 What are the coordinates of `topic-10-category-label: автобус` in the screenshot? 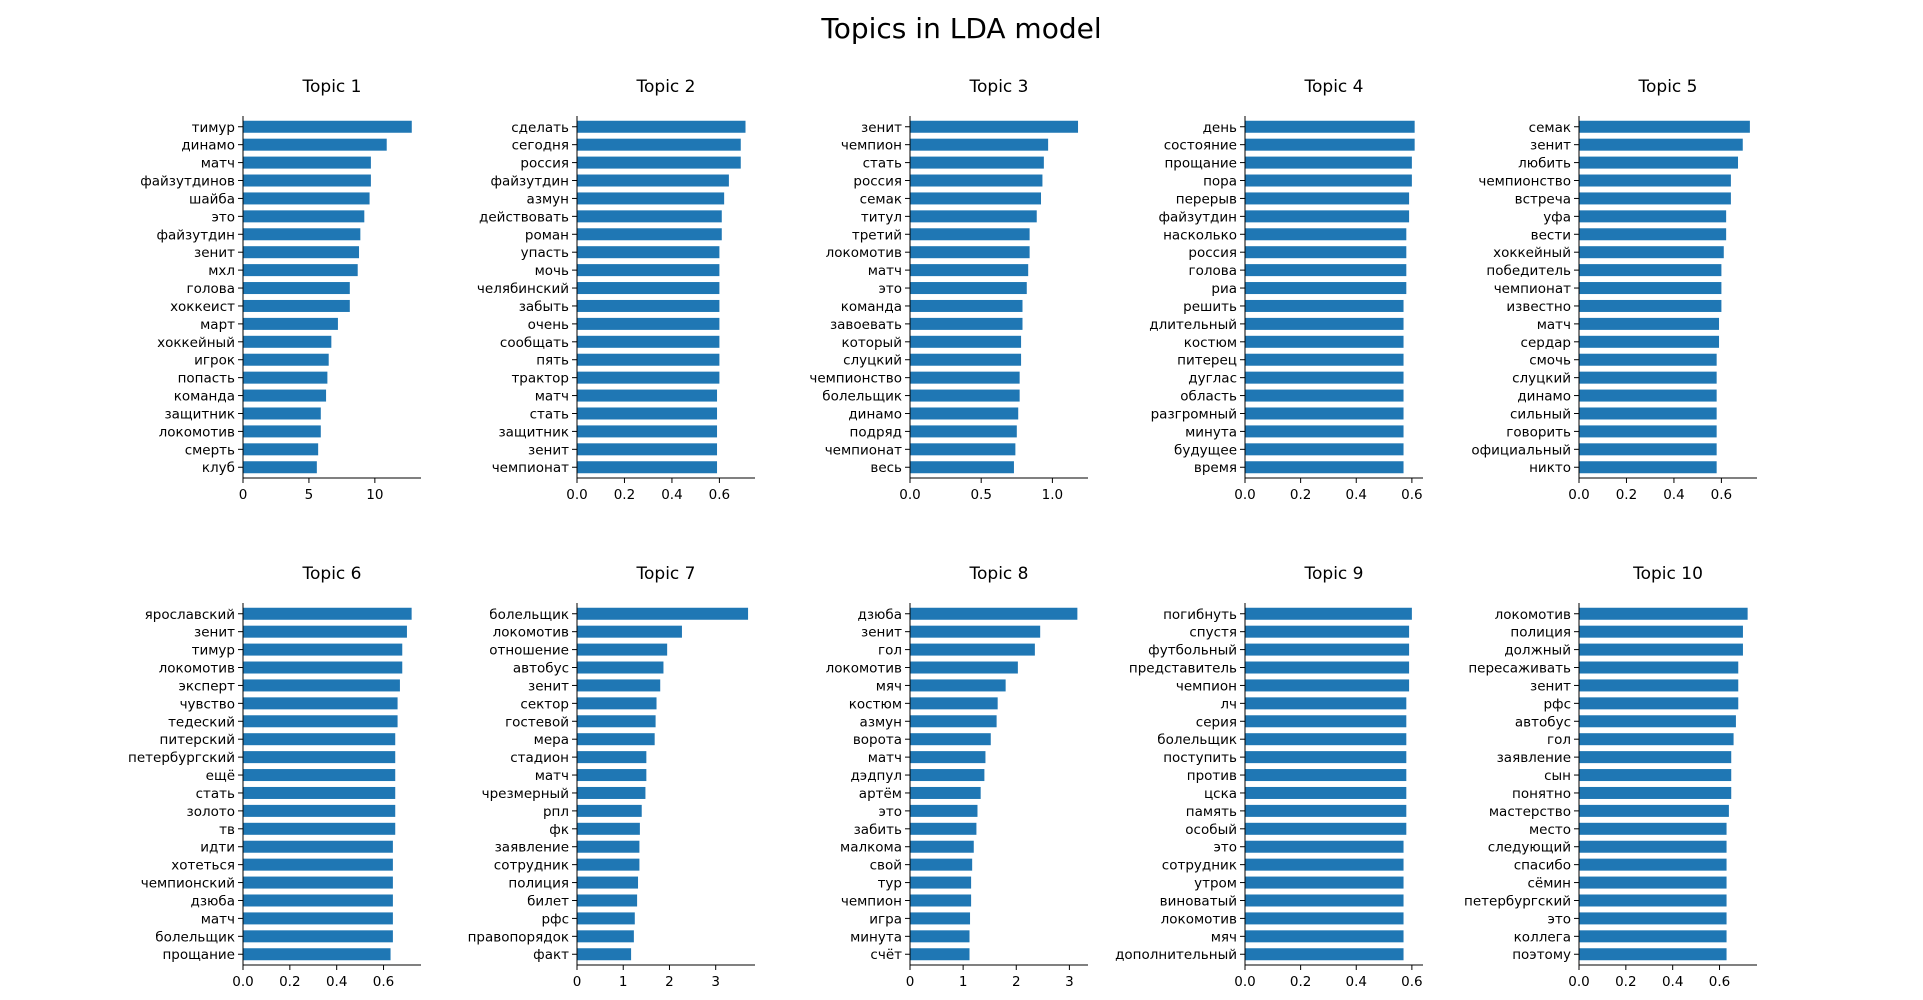 It's located at (1543, 722).